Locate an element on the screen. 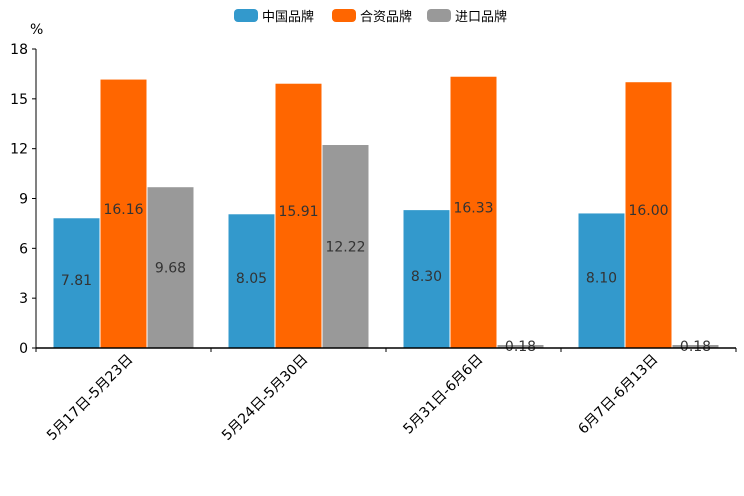 Image resolution: width=744 pixels, height=496 pixels. data-label: 16.16 is located at coordinates (123, 210).